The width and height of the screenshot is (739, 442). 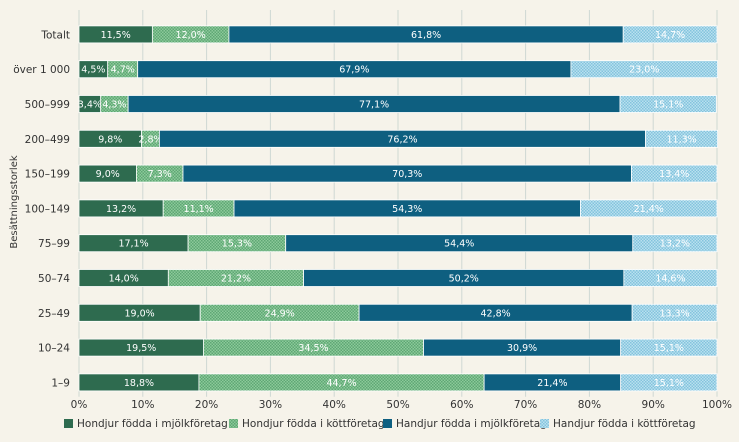 I want to click on data-label: 9,8%, so click(x=110, y=139).